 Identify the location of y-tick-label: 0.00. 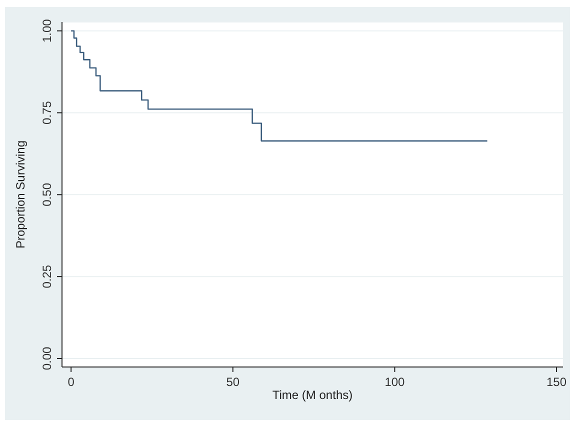
(47, 358).